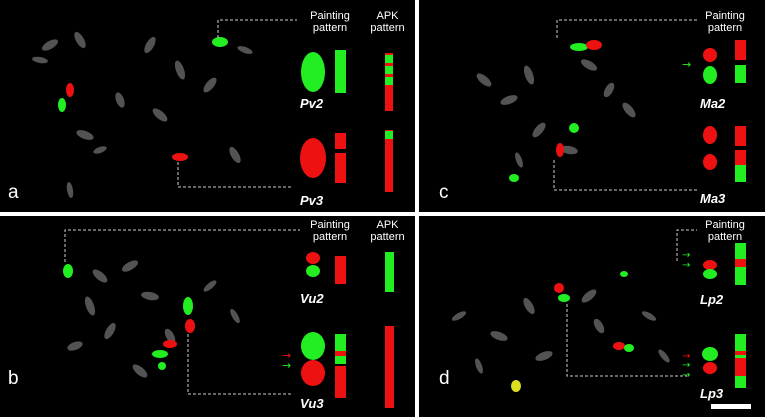 The width and height of the screenshot is (765, 417). I want to click on chromosome-label: Vu3, so click(312, 403).